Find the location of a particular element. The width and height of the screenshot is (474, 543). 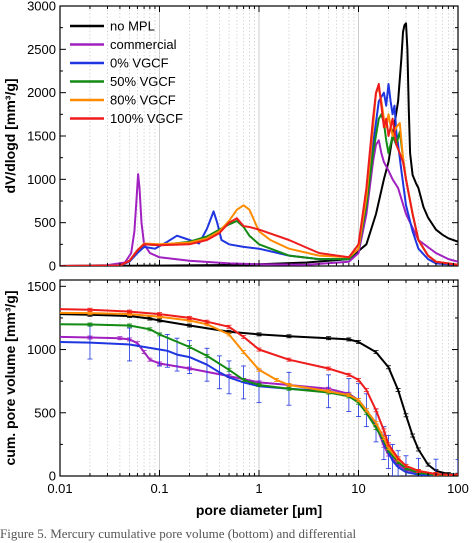

legend-label-1: commercial is located at coordinates (143, 44).